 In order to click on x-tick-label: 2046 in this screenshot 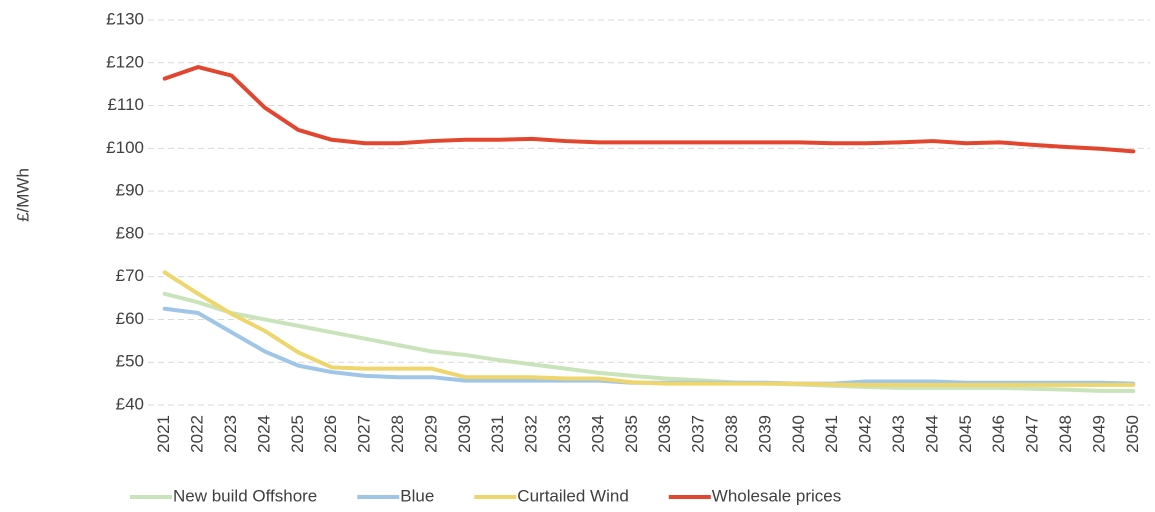, I will do `click(998, 434)`.